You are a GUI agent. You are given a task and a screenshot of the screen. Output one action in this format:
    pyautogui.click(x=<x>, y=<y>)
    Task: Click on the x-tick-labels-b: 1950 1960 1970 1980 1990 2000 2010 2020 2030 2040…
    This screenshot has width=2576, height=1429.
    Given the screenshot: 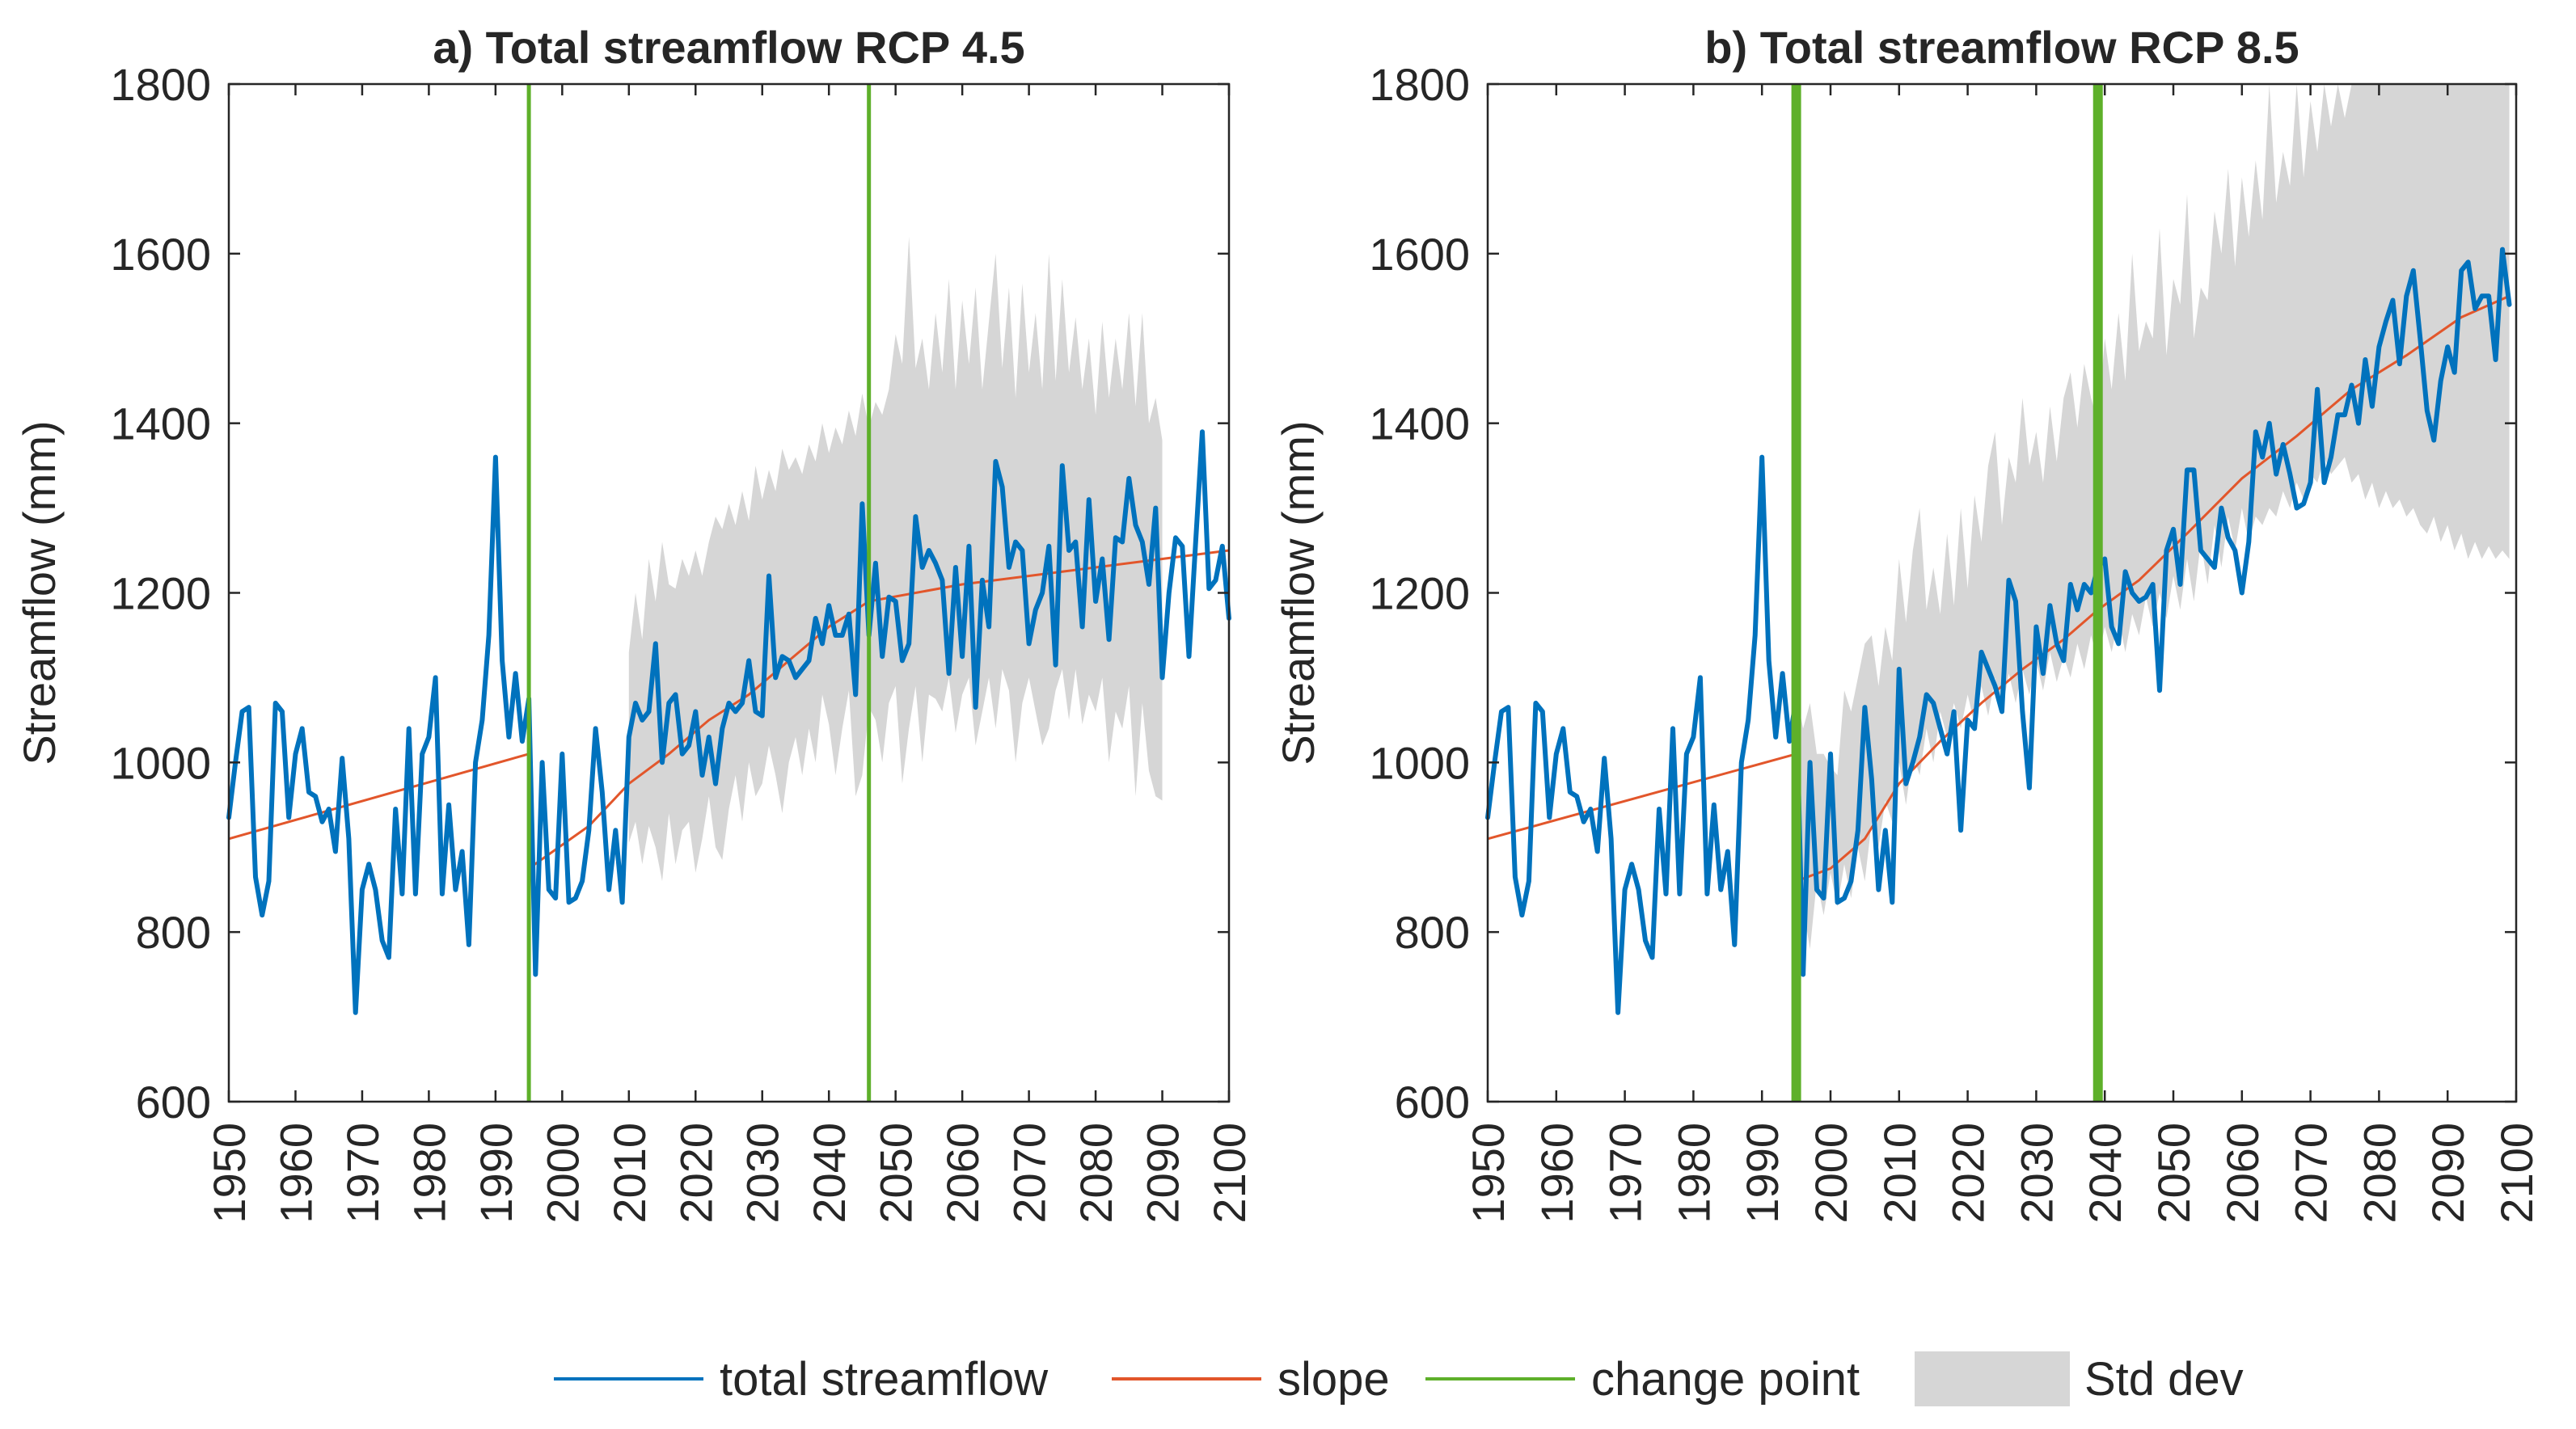 What is the action you would take?
    pyautogui.click(x=2002, y=1173)
    